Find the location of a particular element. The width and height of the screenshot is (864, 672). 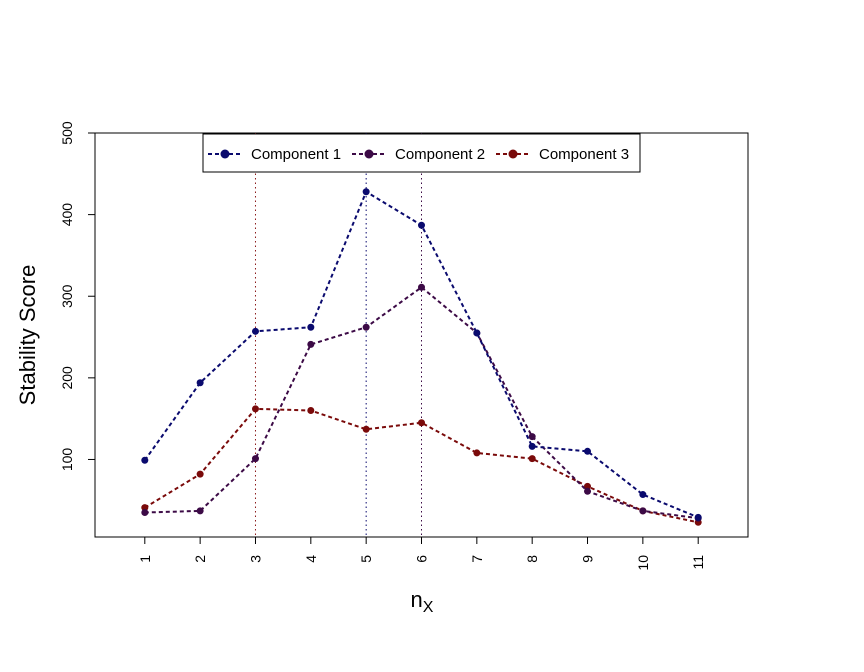

y-tick-label: 300 is located at coordinates (67, 296).